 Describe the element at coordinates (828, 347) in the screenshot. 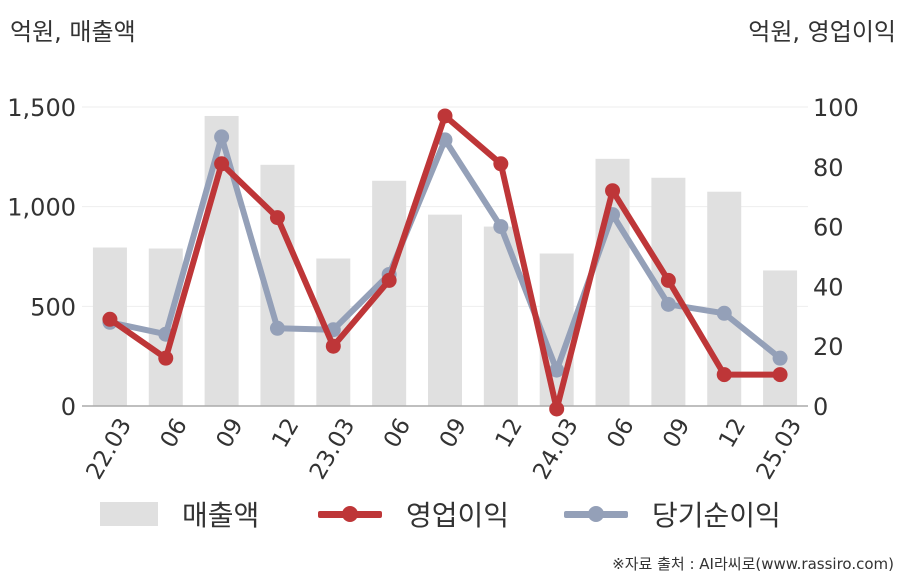

I see `right-axis-tick-label: 20` at that location.